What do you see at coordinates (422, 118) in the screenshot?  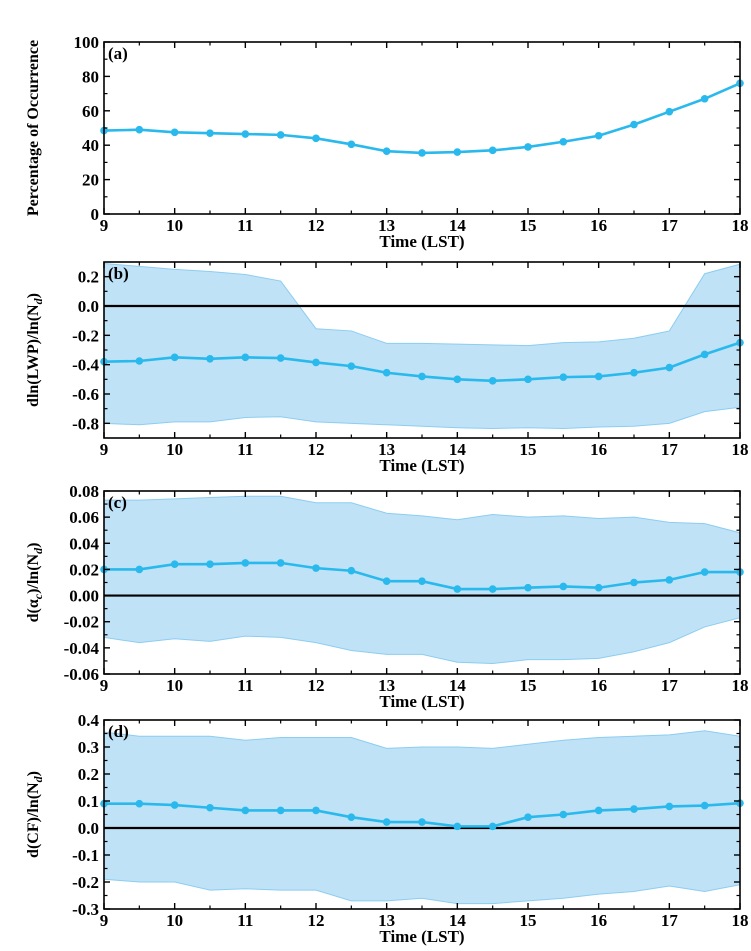 I see `series-line` at bounding box center [422, 118].